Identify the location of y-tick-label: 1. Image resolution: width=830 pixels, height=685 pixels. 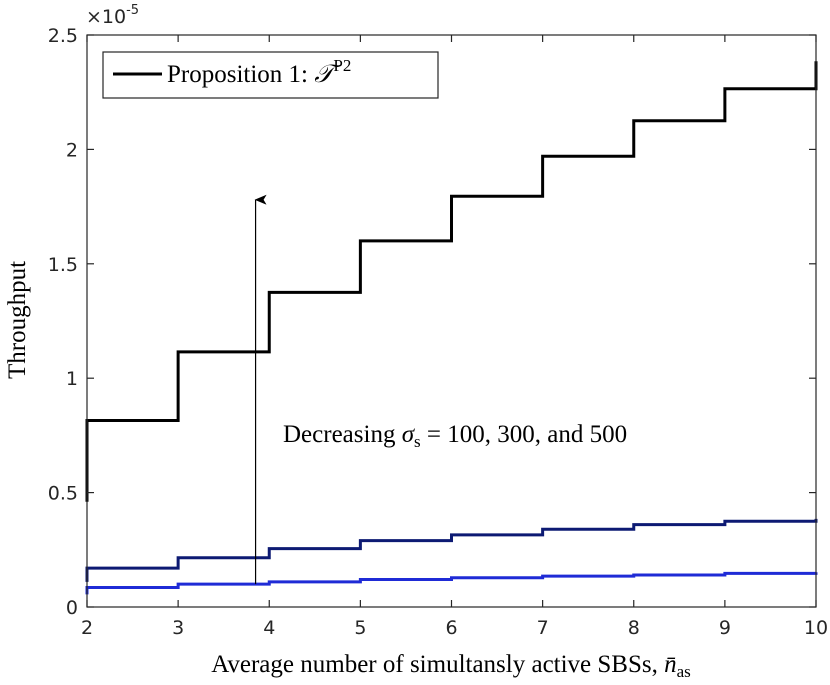
(72, 379).